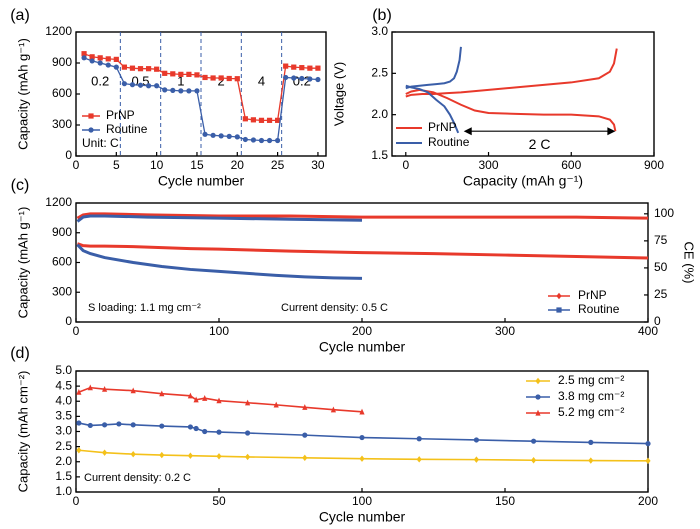  I want to click on rate-label-a: 2, so click(221, 80).